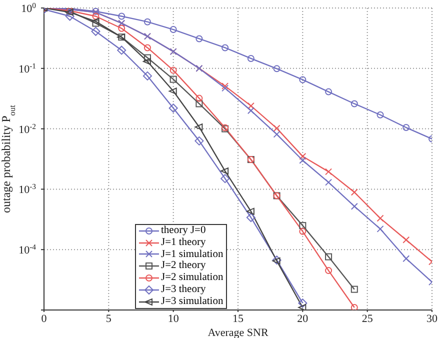 This screenshot has width=438, height=338. What do you see at coordinates (192, 278) in the screenshot?
I see `legend-label: J=2 simulation` at bounding box center [192, 278].